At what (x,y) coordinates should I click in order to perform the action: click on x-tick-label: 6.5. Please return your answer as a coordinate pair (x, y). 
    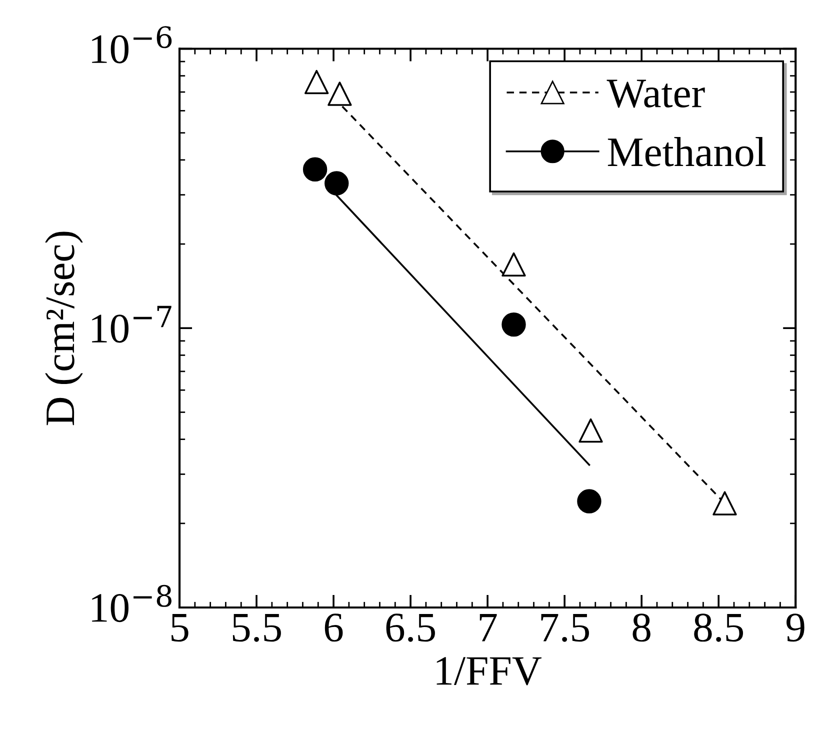
    Looking at the image, I should click on (410, 628).